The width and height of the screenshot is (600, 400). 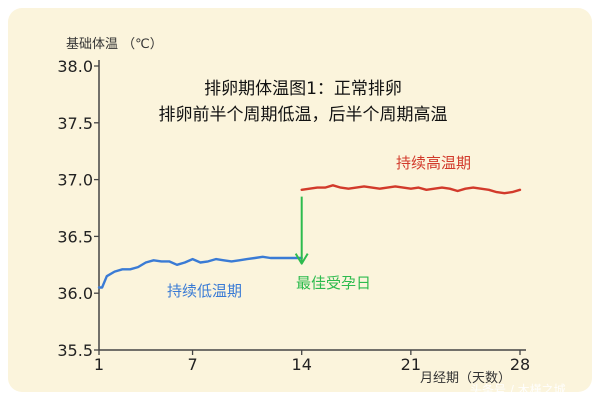 I want to click on ovulation-arrow-head, so click(x=301, y=259).